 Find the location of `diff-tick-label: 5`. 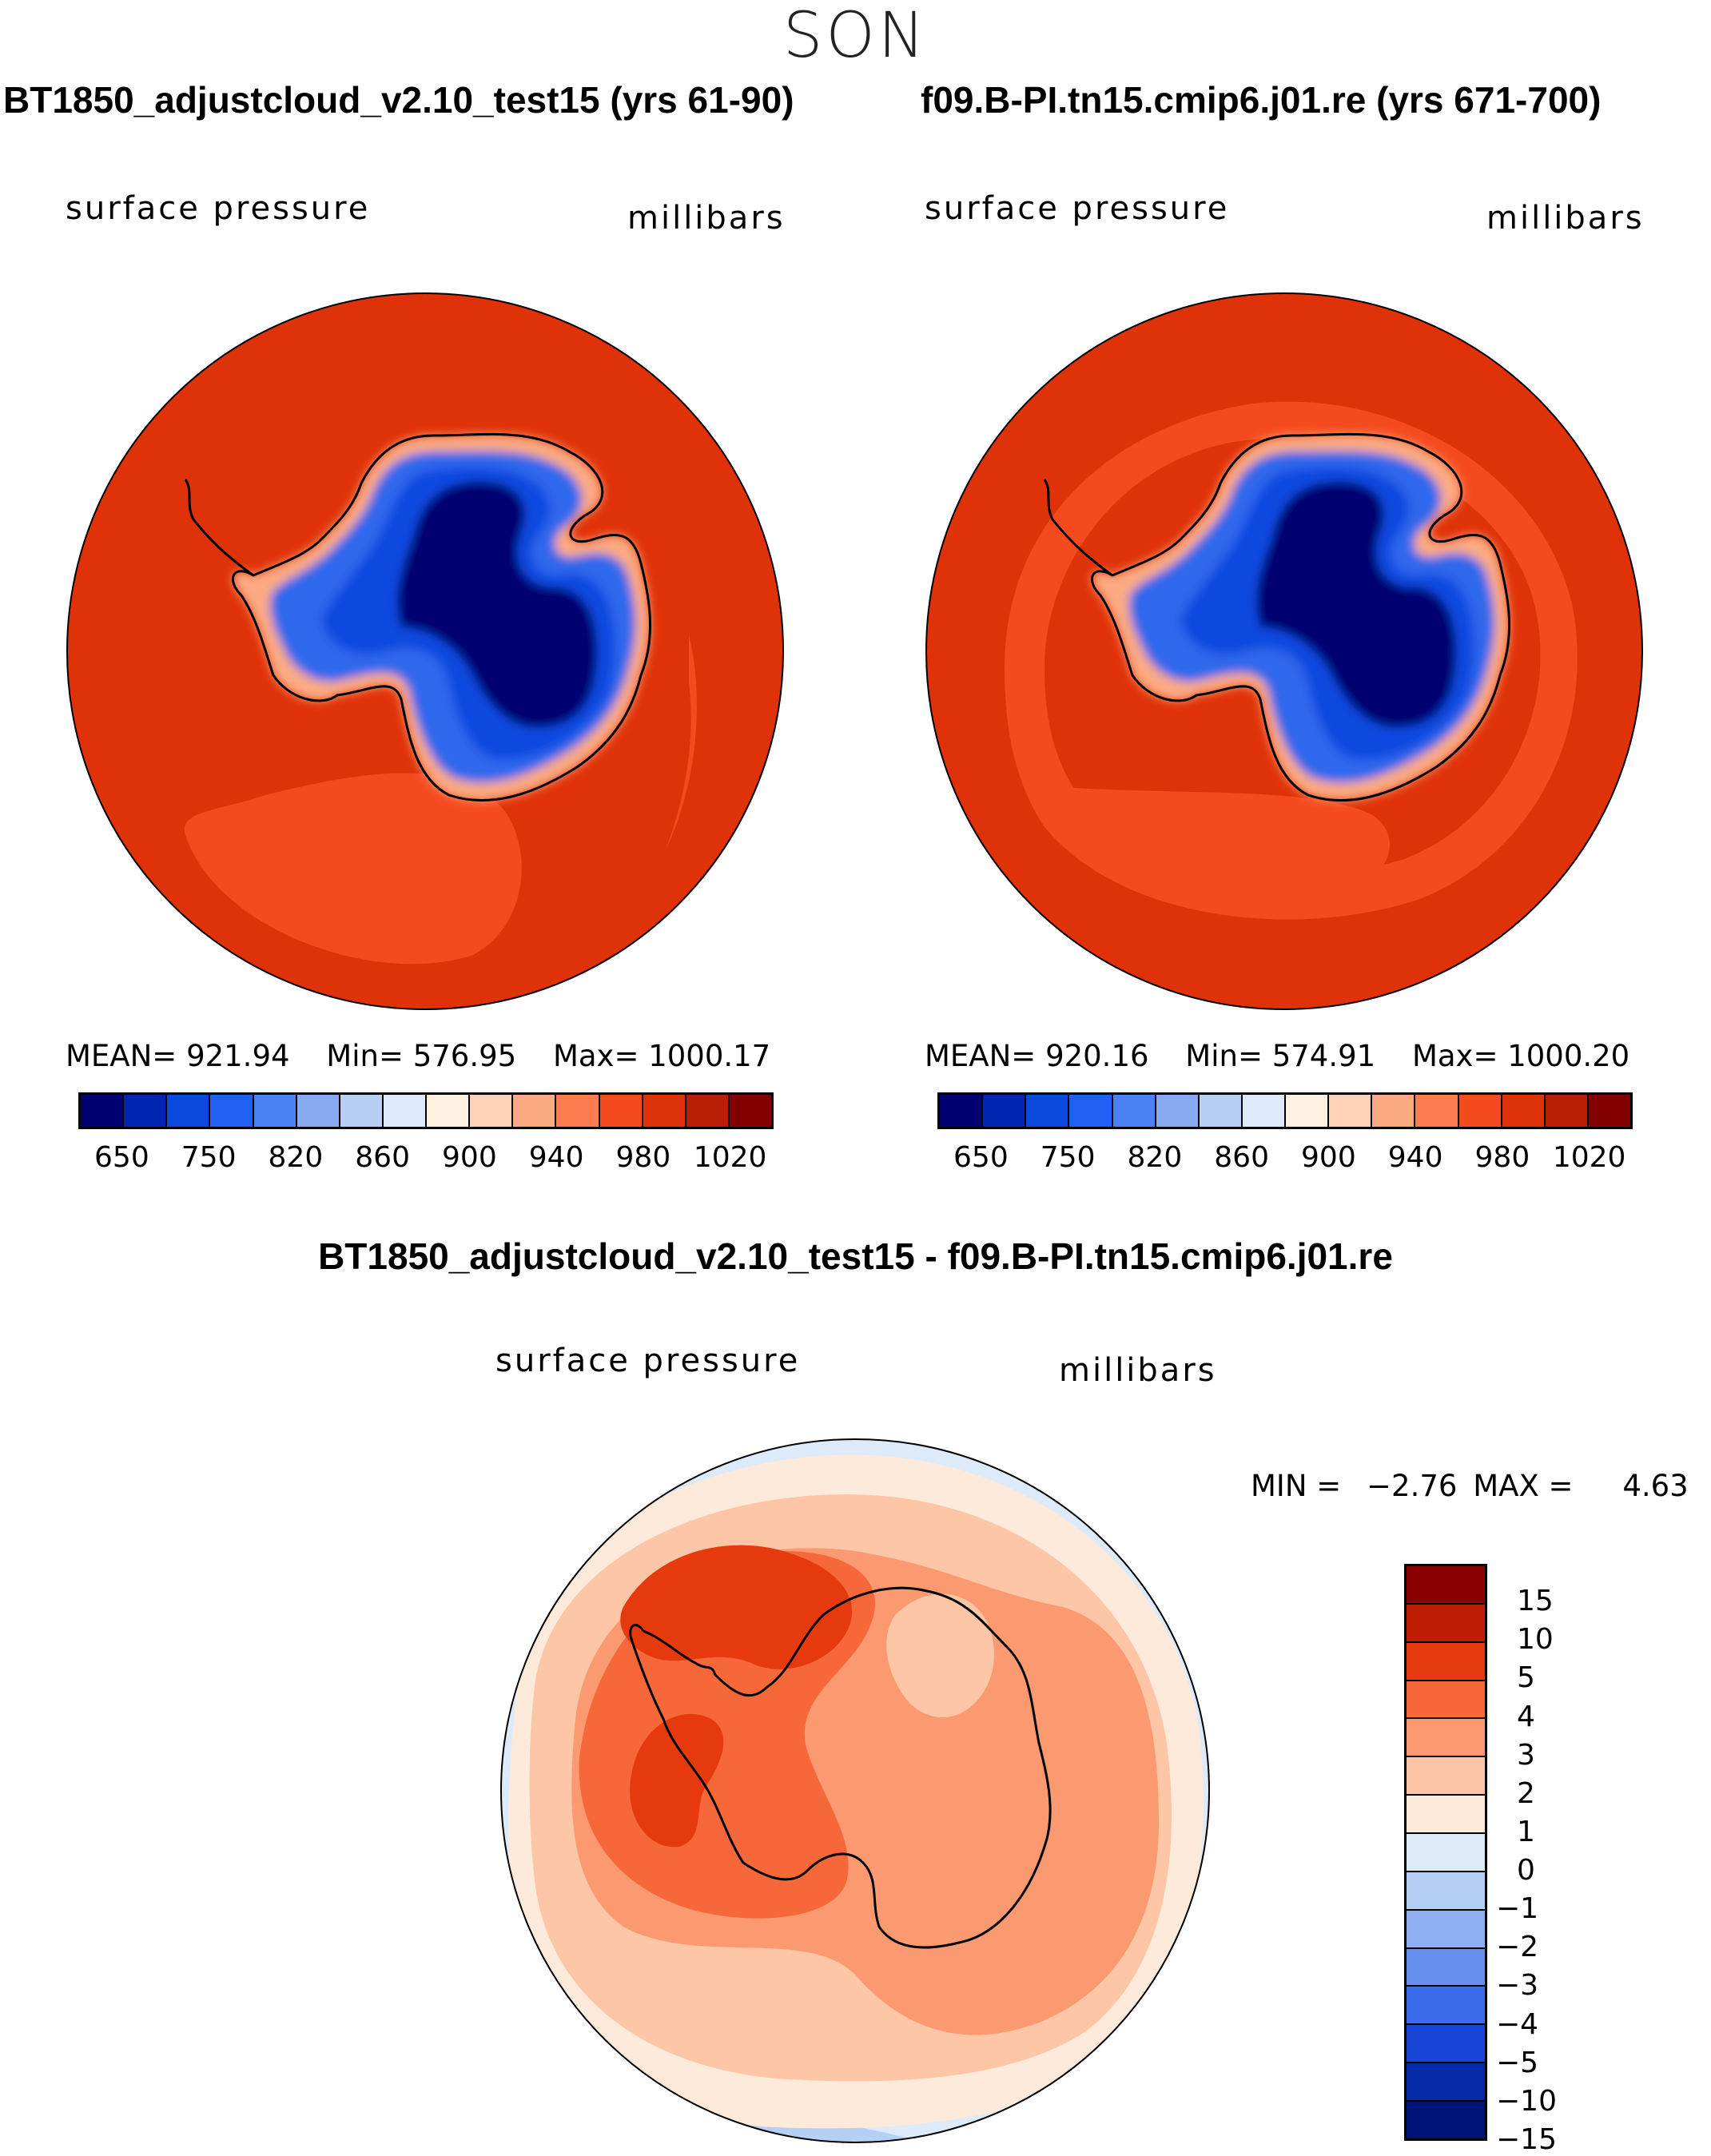

diff-tick-label: 5 is located at coordinates (1526, 1678).